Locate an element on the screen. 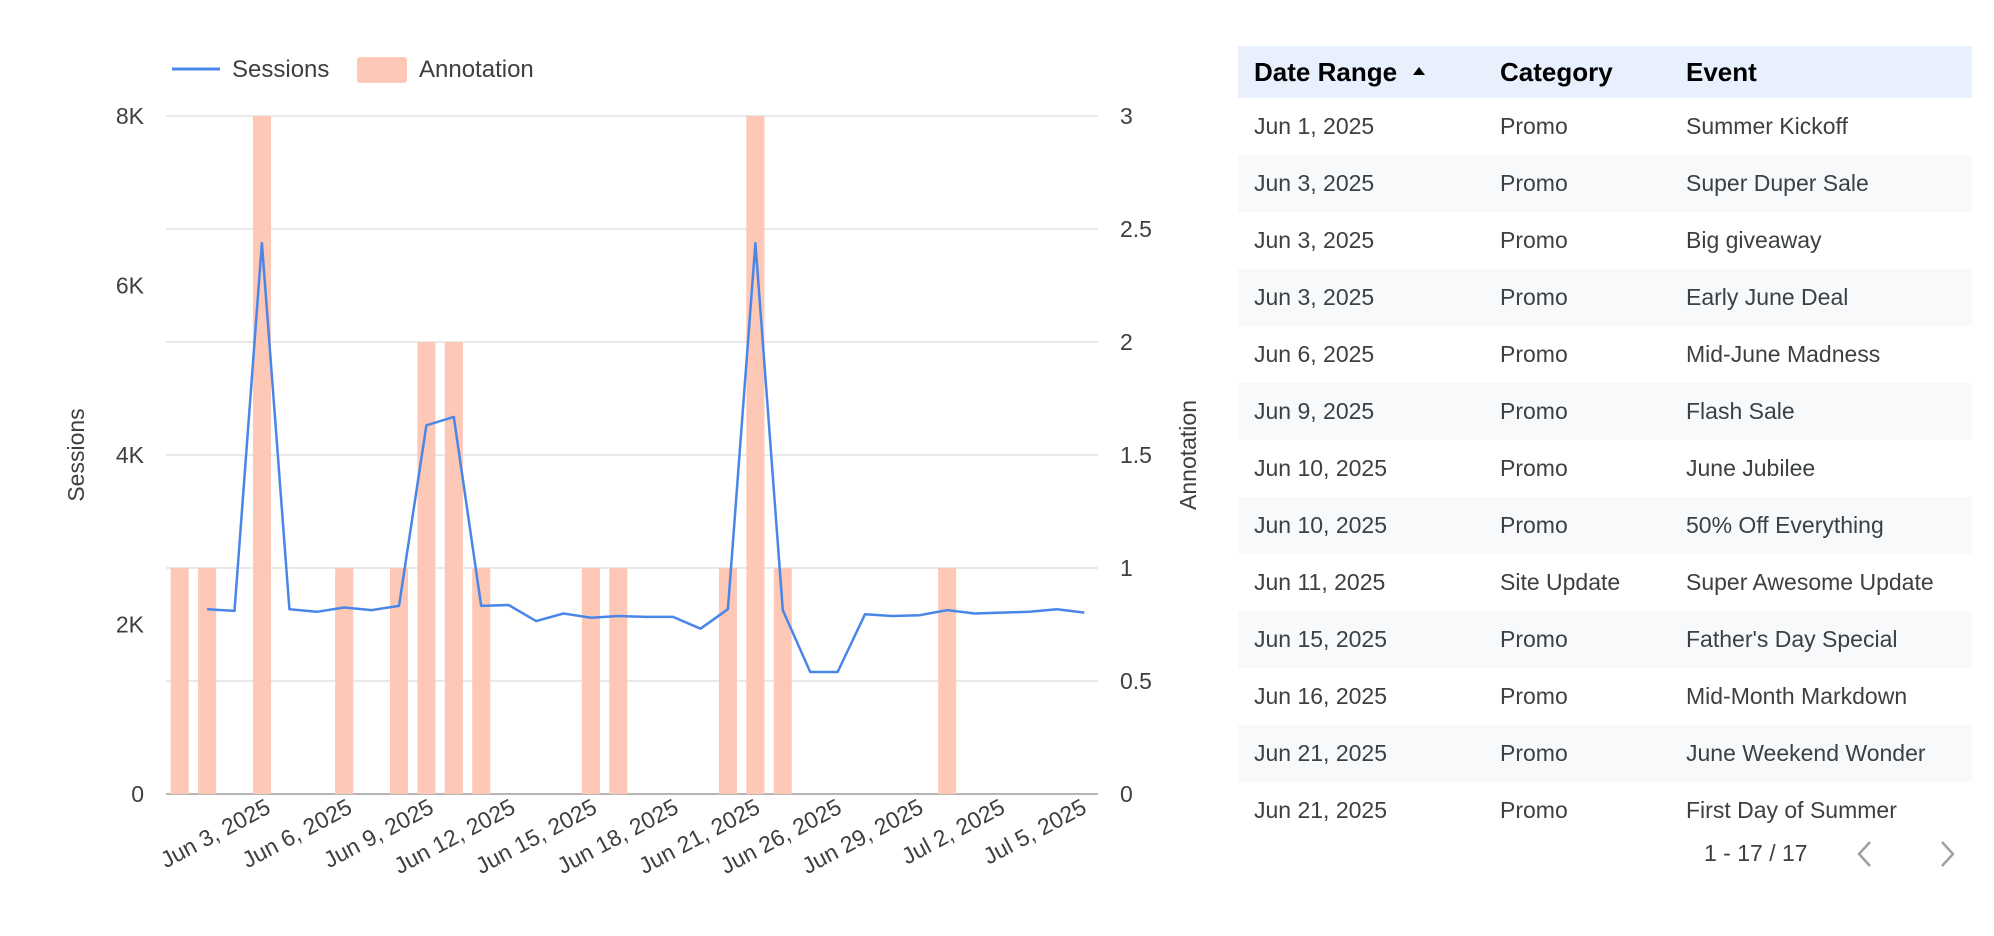 This screenshot has height=936, width=1994. table-row: Jun 10, 2025 Promo 50% Off Everything is located at coordinates (1605, 525).